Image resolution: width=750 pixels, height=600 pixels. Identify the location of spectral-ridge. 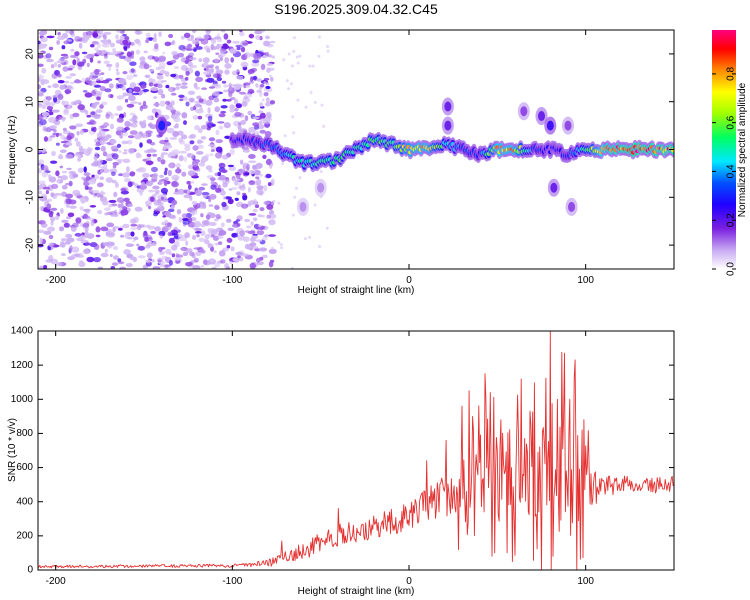
(451, 151).